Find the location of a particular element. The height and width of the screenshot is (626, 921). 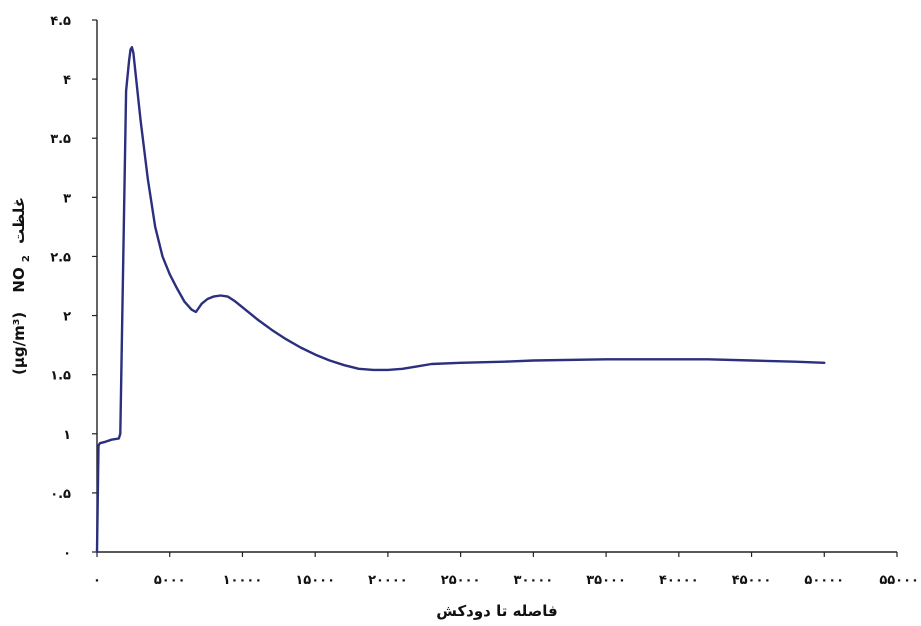

y-axis-title: (μg/m³) NO 2 غلظت is located at coordinates (21, 286).